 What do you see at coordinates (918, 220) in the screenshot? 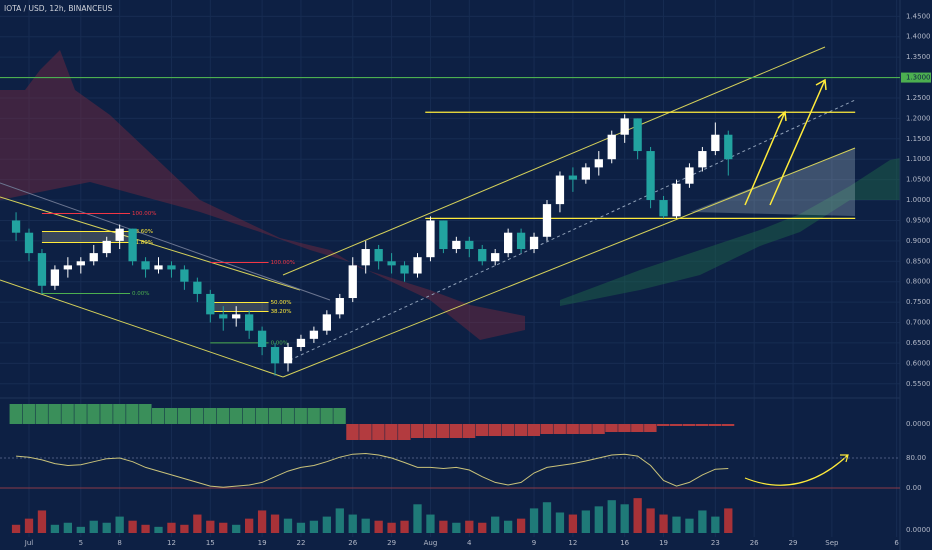
I see `y-tick-label: 0.9500` at bounding box center [918, 220].